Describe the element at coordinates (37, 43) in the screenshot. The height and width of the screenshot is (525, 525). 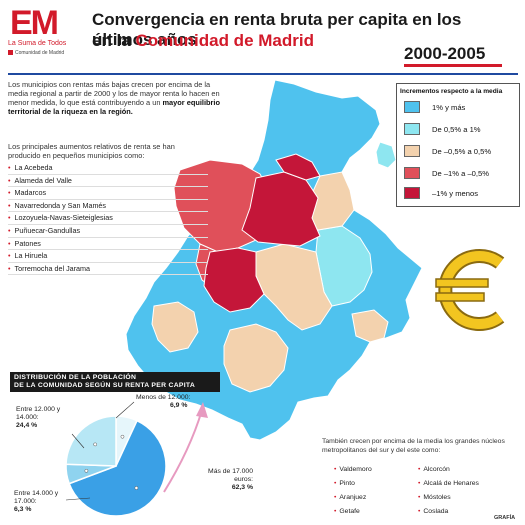
I see `logo-tagline: La Suma de Todos` at that location.